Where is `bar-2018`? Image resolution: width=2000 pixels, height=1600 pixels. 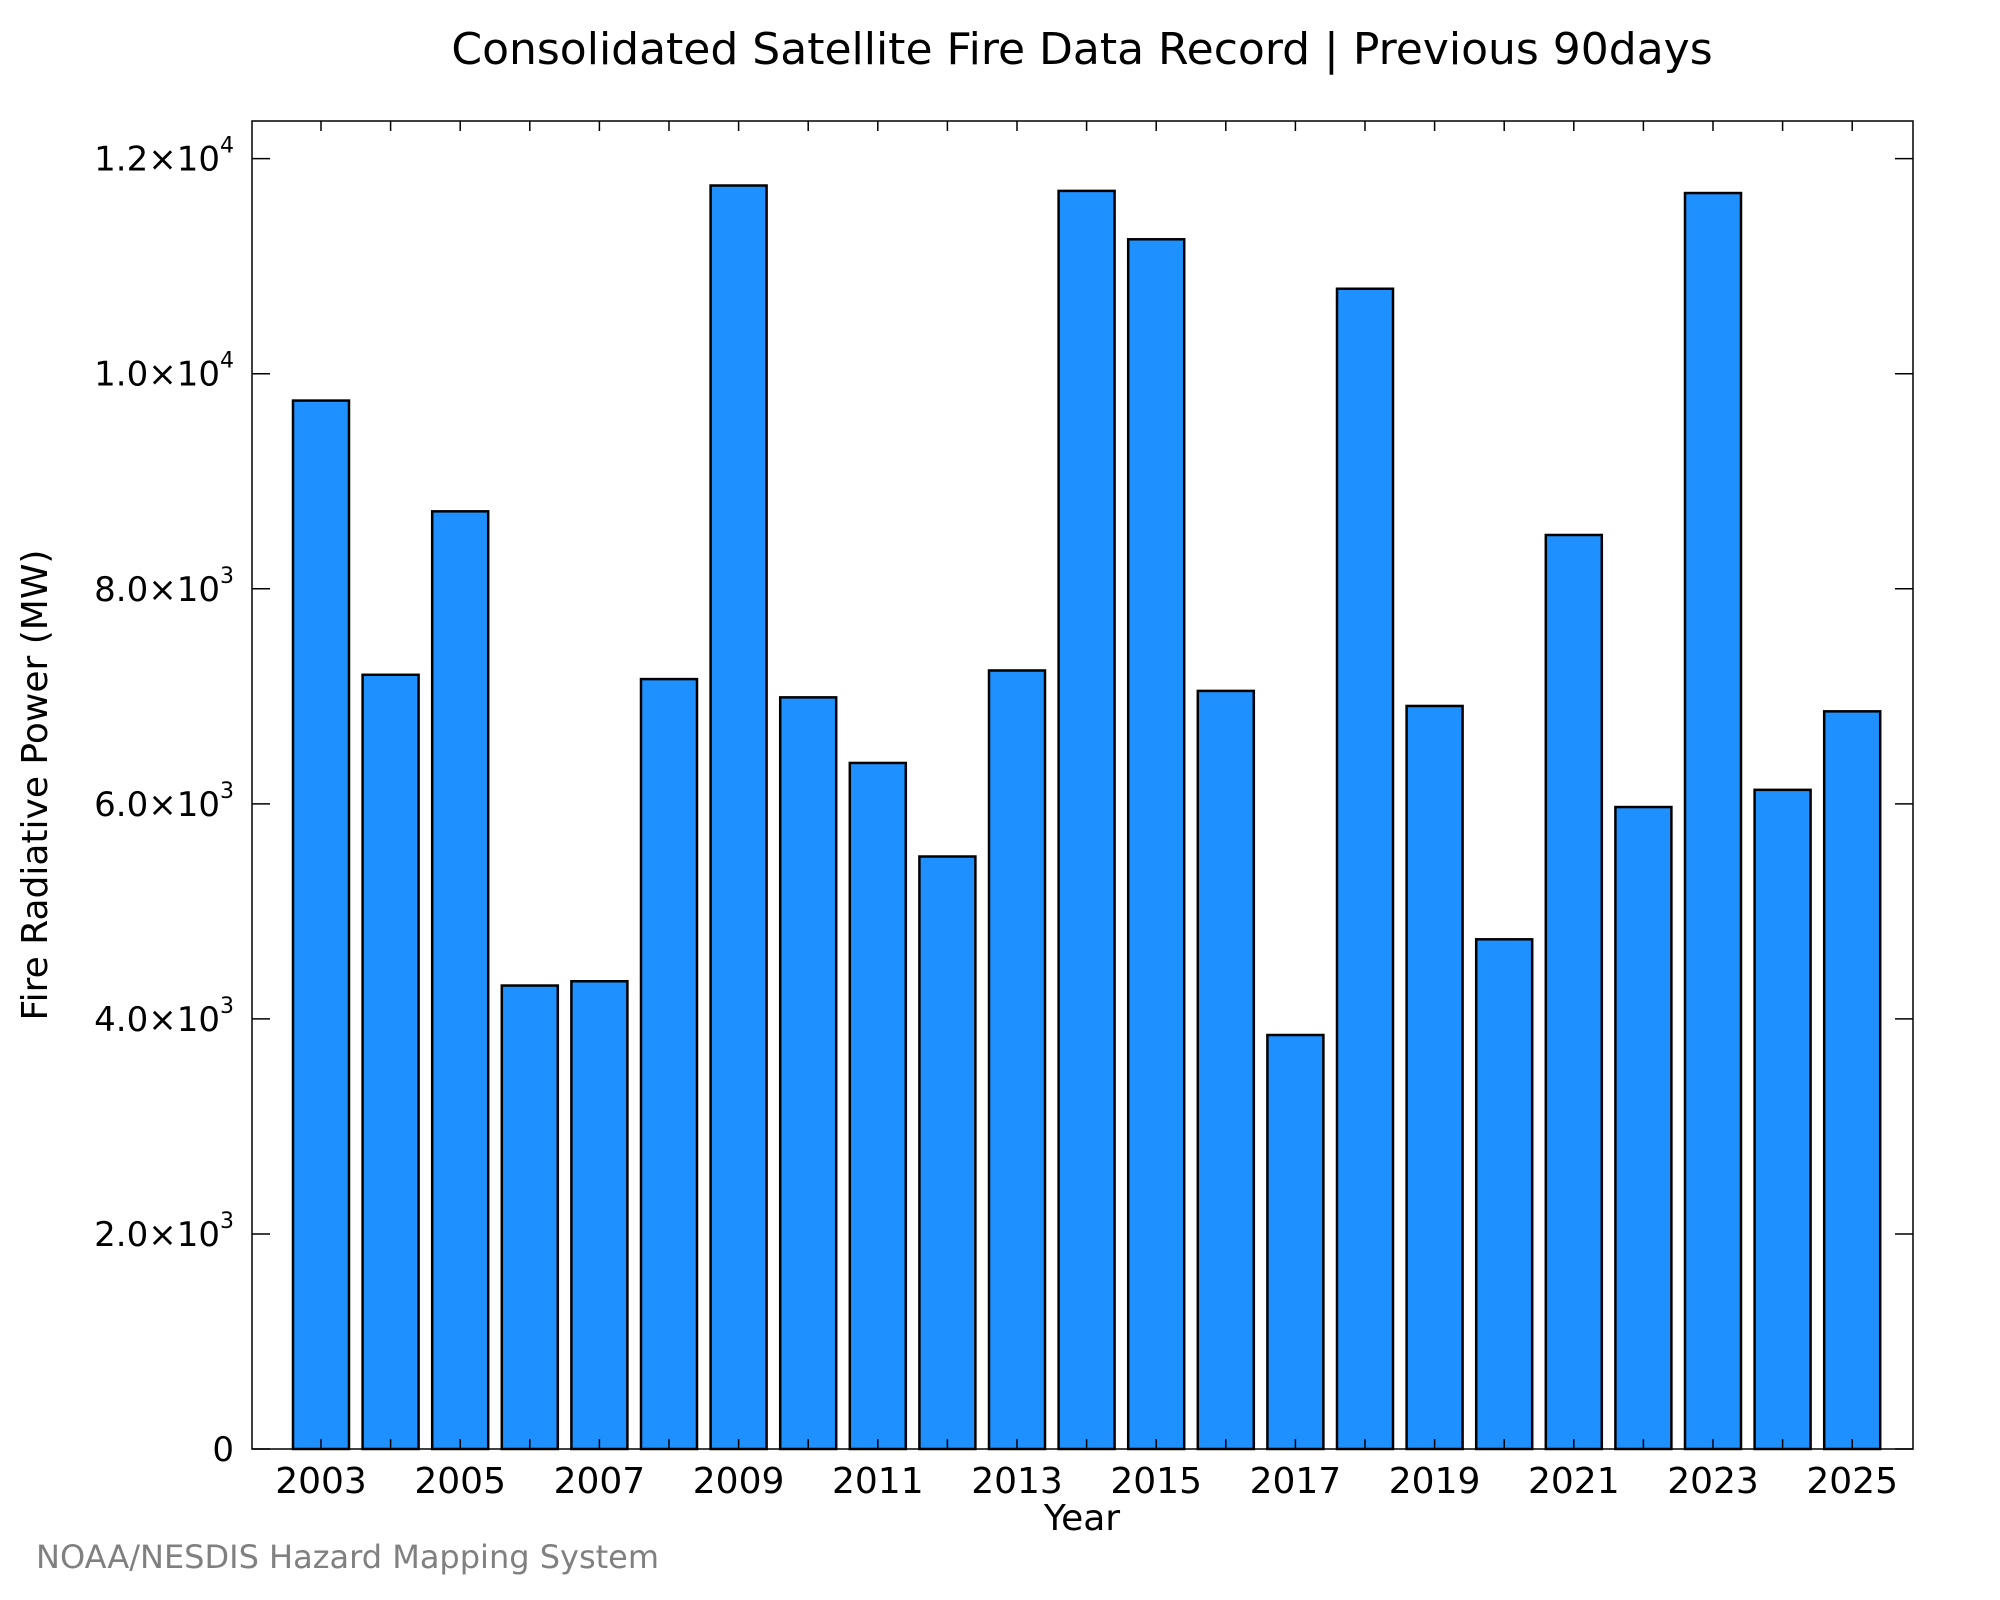
bar-2018 is located at coordinates (1365, 869).